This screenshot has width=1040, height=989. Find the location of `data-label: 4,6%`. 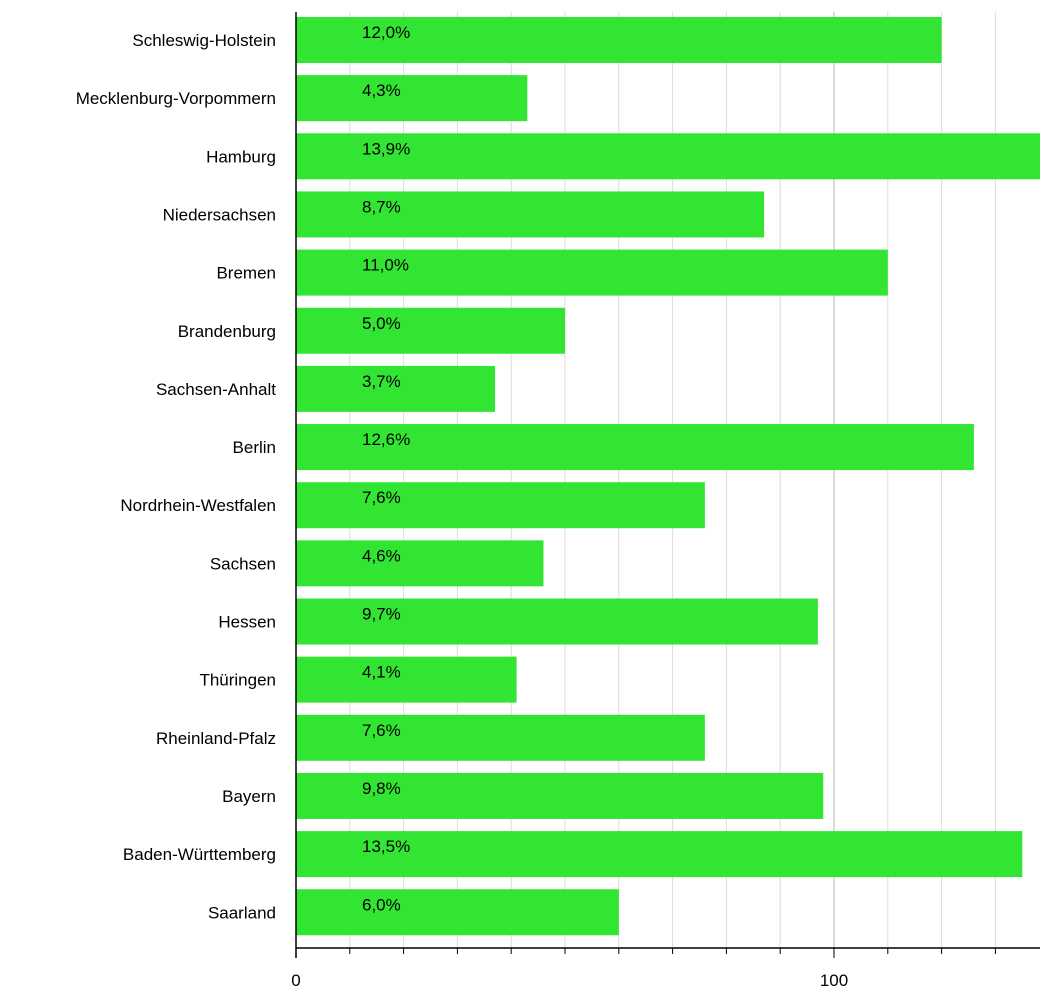

data-label: 4,6% is located at coordinates (381, 555).